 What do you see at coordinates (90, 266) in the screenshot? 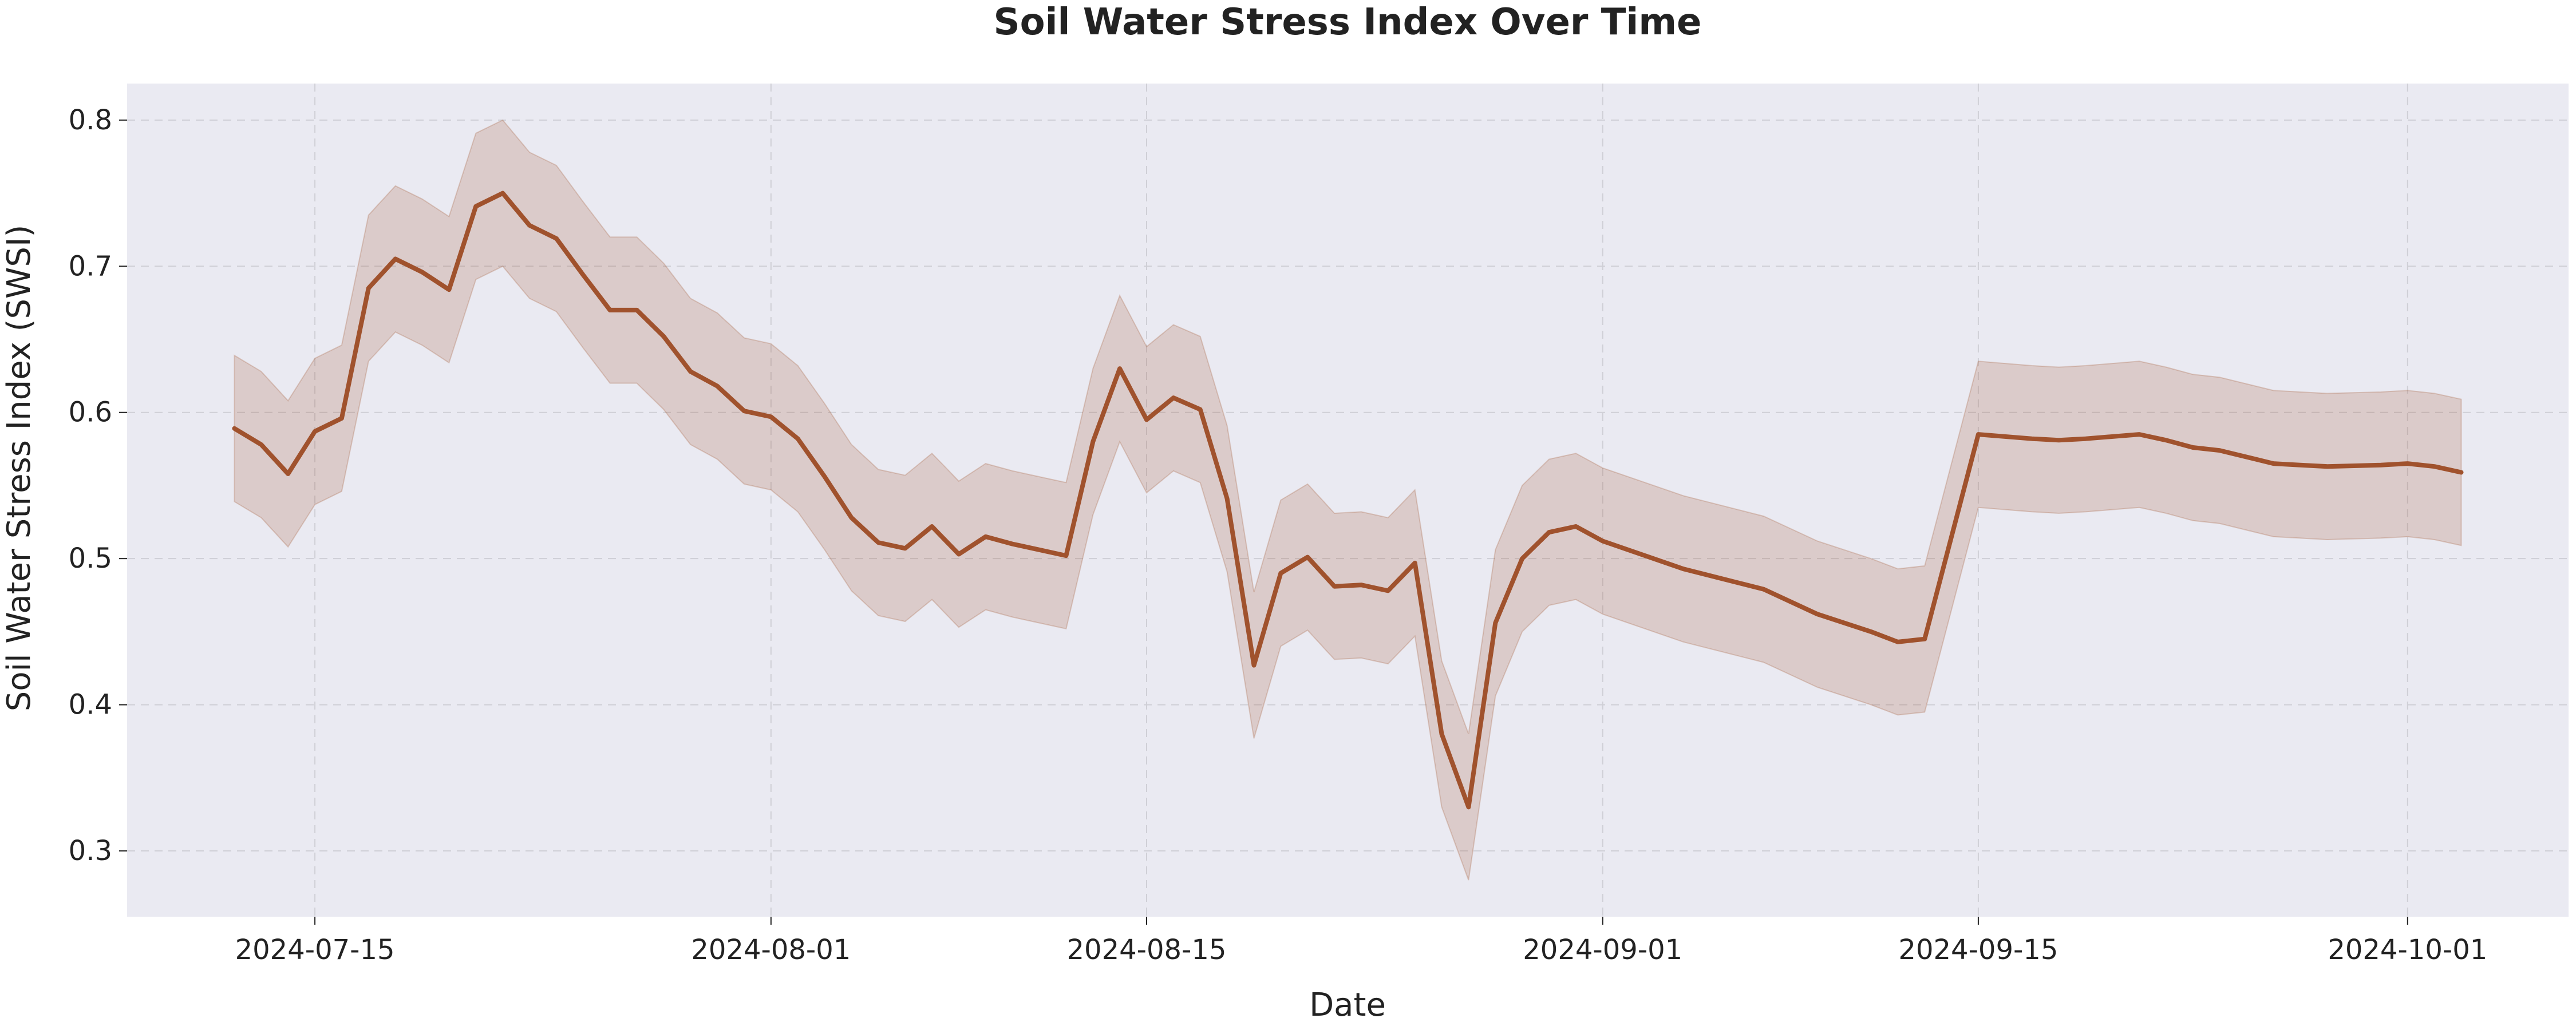
I see `y-tick-label: 0.7` at bounding box center [90, 266].